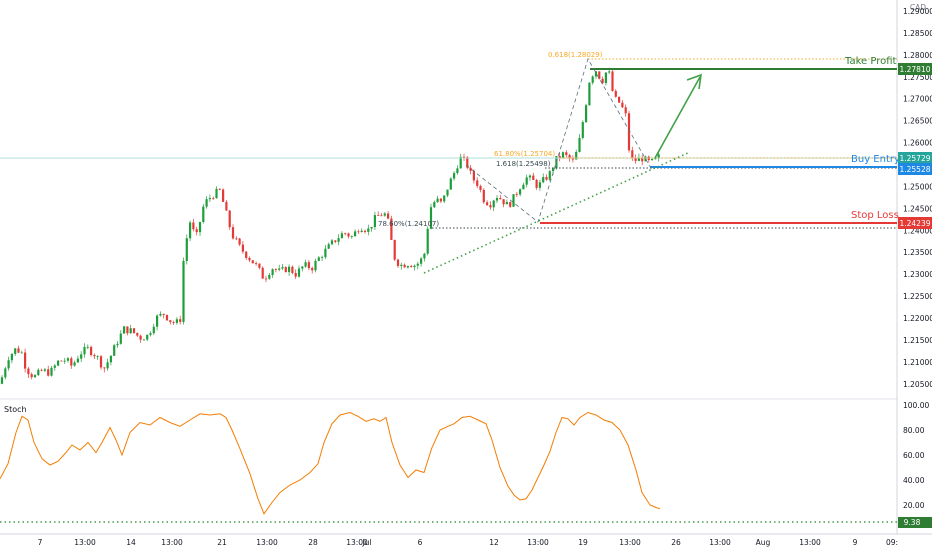 Image resolution: width=932 pixels, height=550 pixels. I want to click on time-tick-label: 7, so click(40, 542).